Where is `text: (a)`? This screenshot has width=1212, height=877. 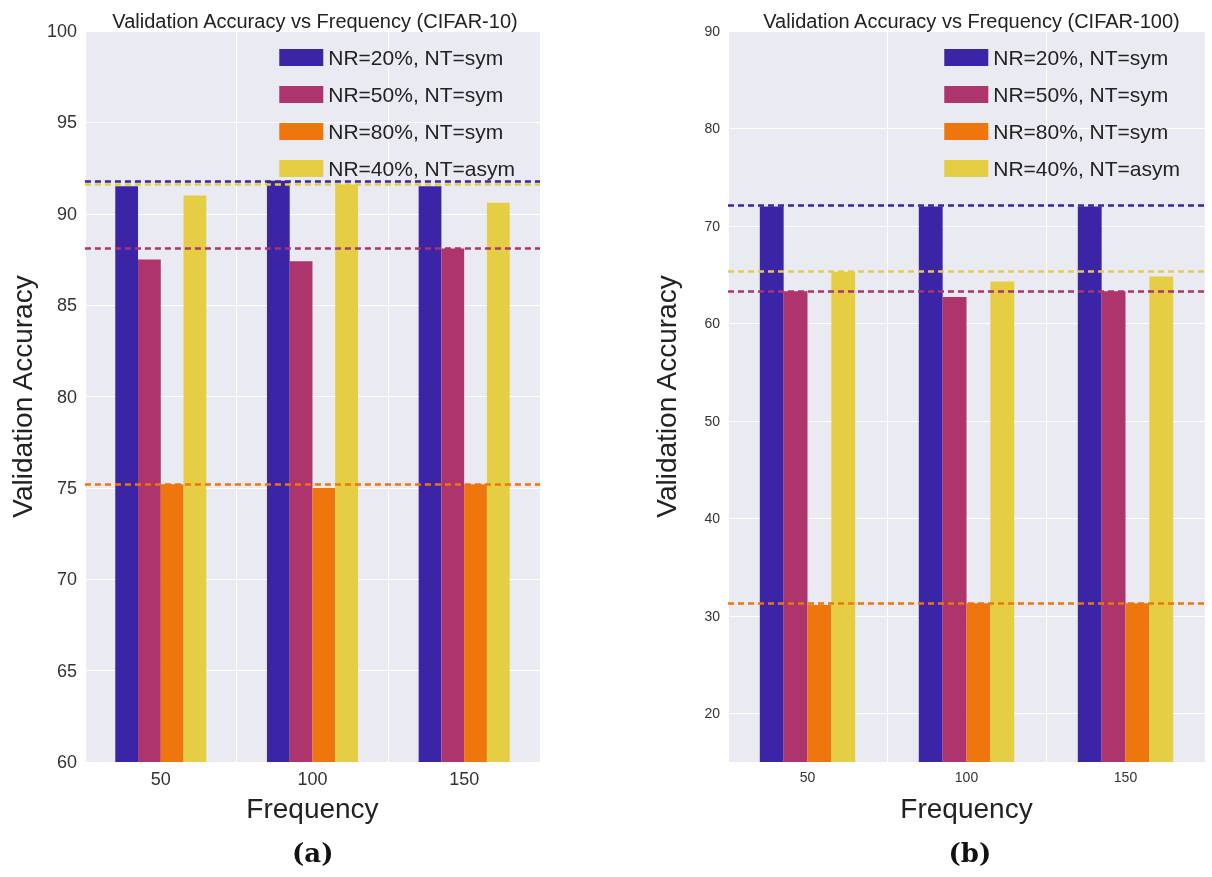 text: (a) is located at coordinates (313, 853).